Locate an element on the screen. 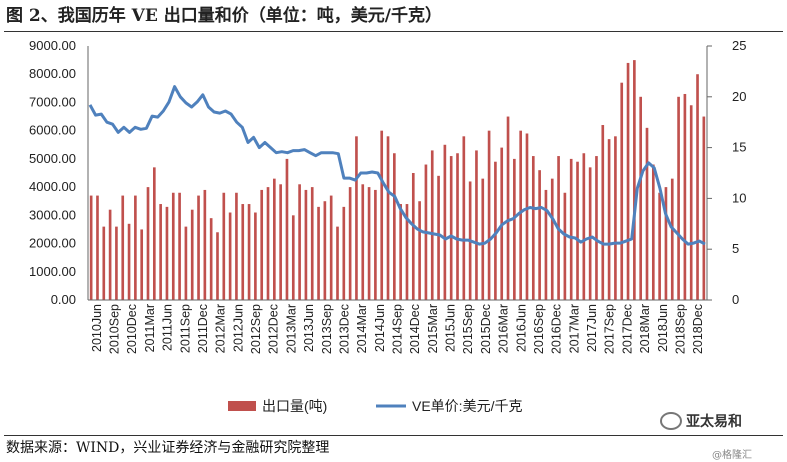 The width and height of the screenshot is (787, 462). y-left-tick-label: 8000.00 is located at coordinates (52, 73).